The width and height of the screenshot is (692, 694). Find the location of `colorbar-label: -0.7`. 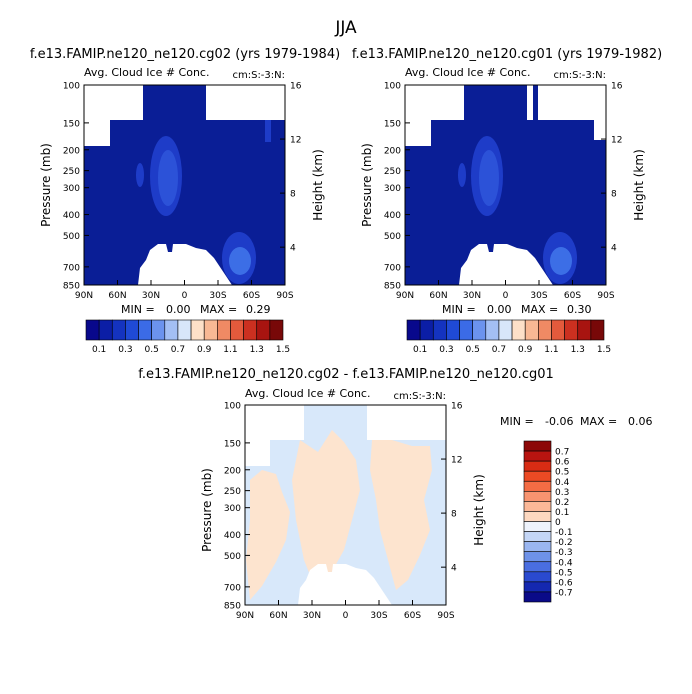

colorbar-label: -0.7 is located at coordinates (564, 593).